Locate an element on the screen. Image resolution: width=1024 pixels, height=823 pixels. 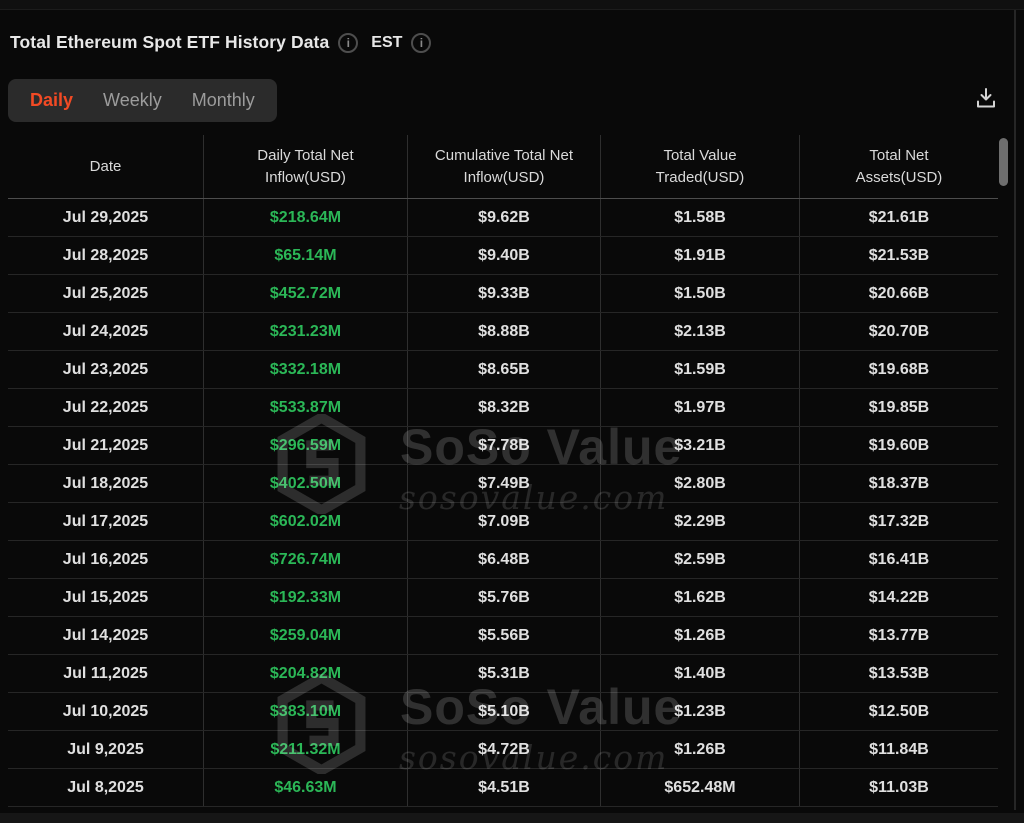
table-cell: $7.78B is located at coordinates (503, 445).